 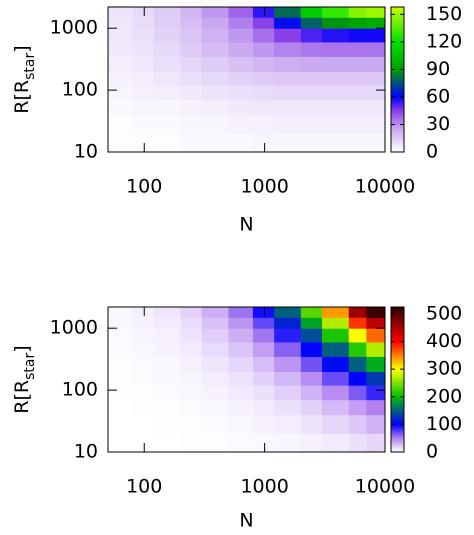 I want to click on y-tick-label: 1000, so click(x=74, y=28).